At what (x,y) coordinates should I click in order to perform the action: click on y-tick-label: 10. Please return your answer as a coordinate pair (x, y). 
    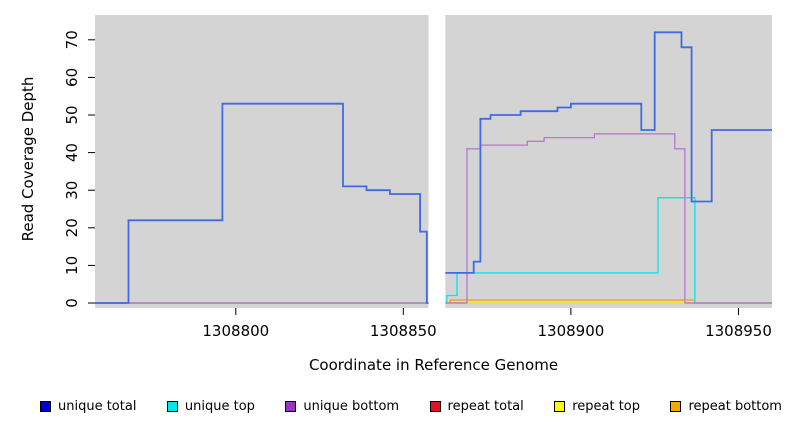
    Looking at the image, I should click on (72, 265).